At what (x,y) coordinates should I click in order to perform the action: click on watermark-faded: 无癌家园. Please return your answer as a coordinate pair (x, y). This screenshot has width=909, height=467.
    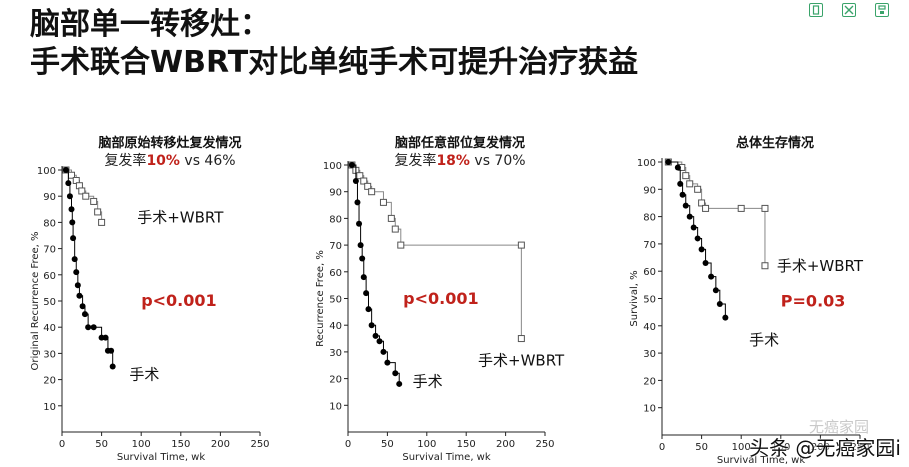
    Looking at the image, I should click on (838, 427).